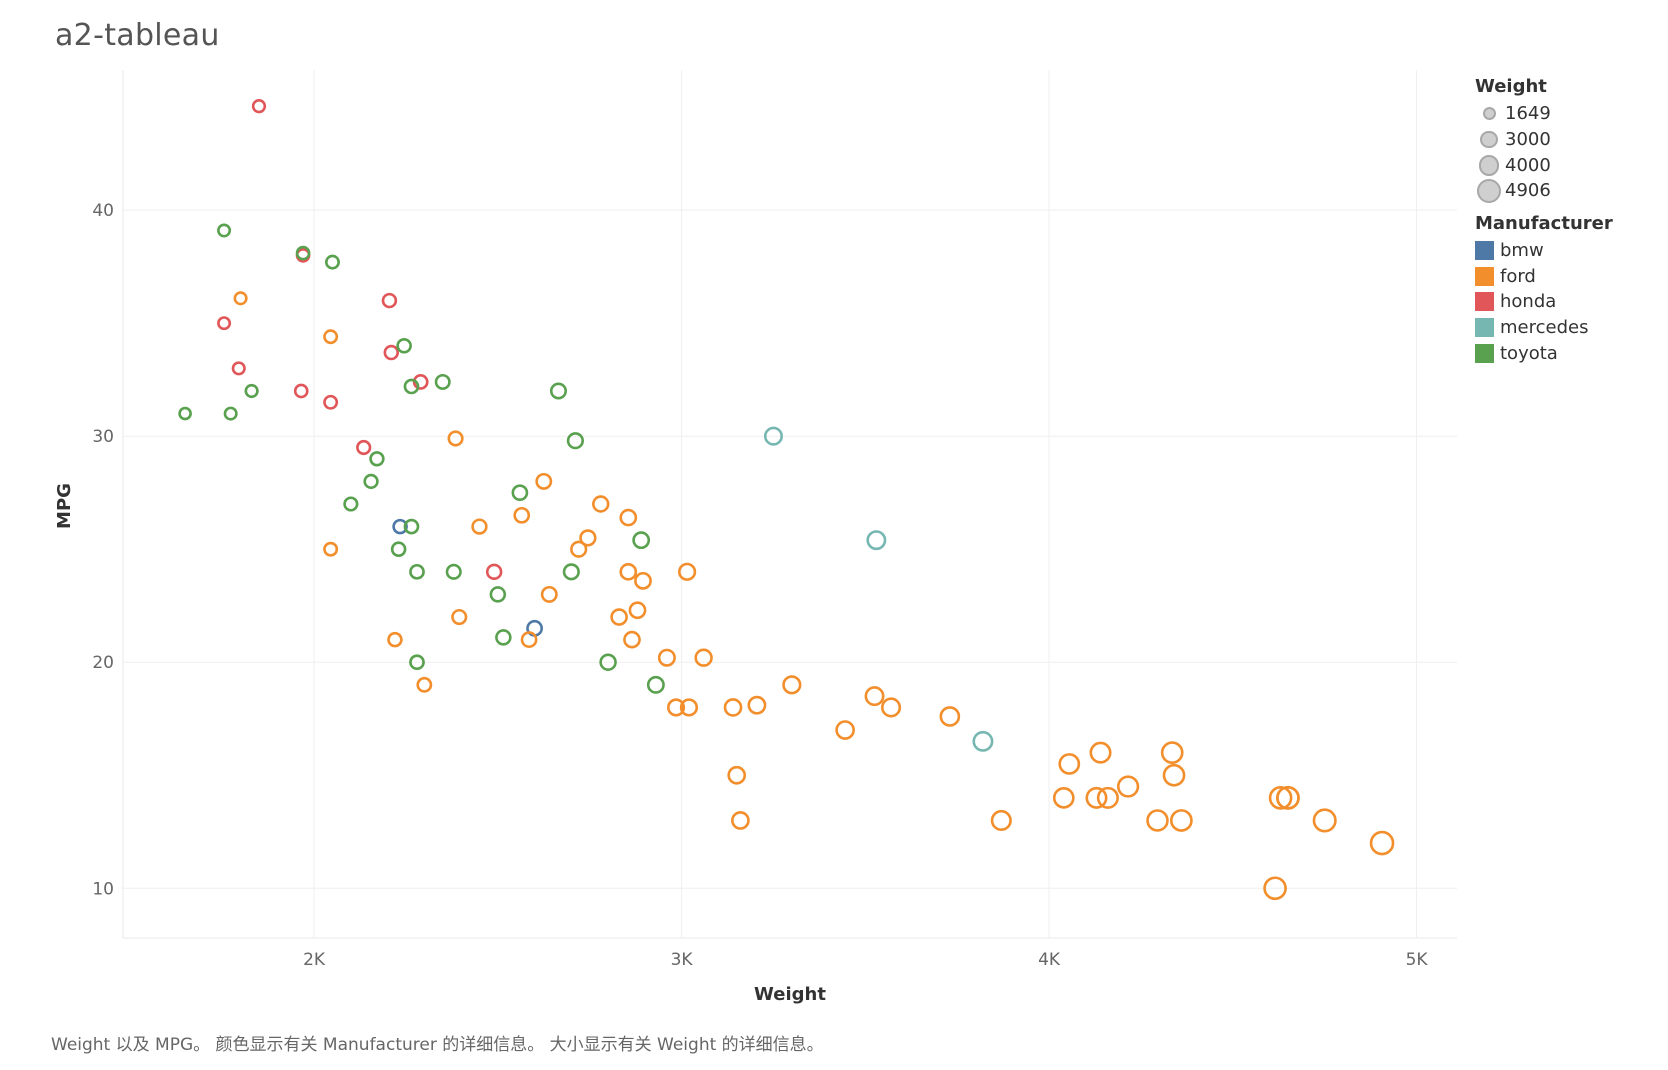 The width and height of the screenshot is (1668, 1070). I want to click on color-legend-item-bmw: bmw, so click(1544, 251).